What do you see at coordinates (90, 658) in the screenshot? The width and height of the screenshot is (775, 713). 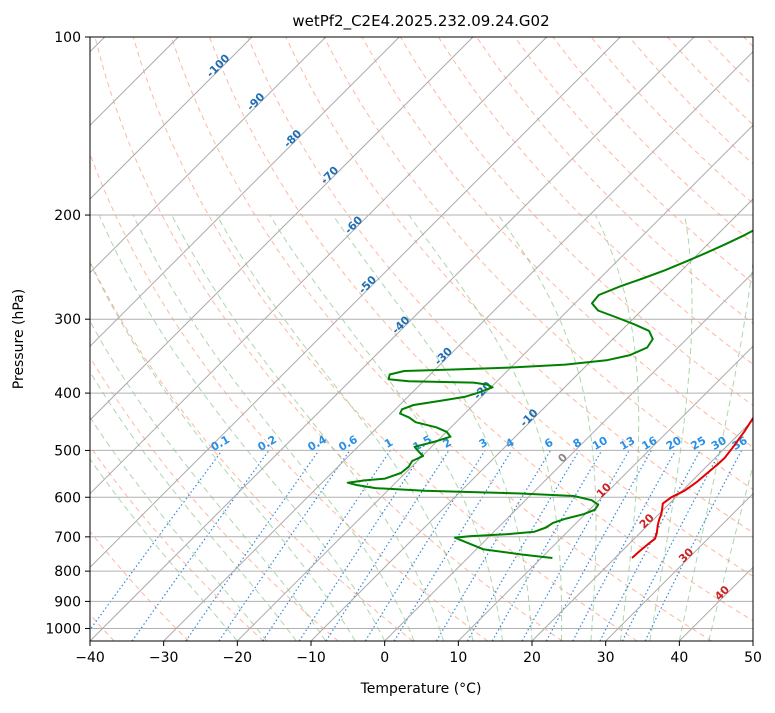 I see `x-tick-label: −40` at bounding box center [90, 658].